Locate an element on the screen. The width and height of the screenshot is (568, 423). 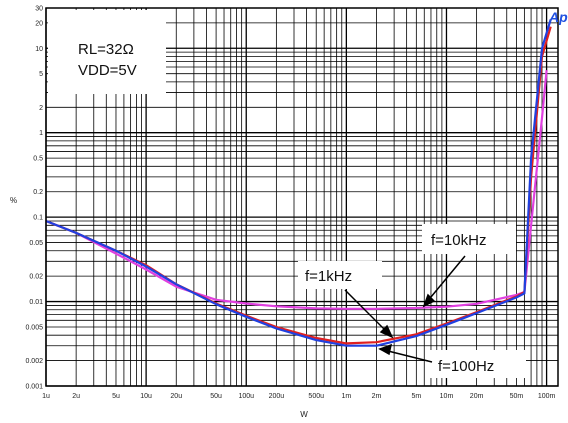
y-tick-label: 0.001 is located at coordinates (34, 387).